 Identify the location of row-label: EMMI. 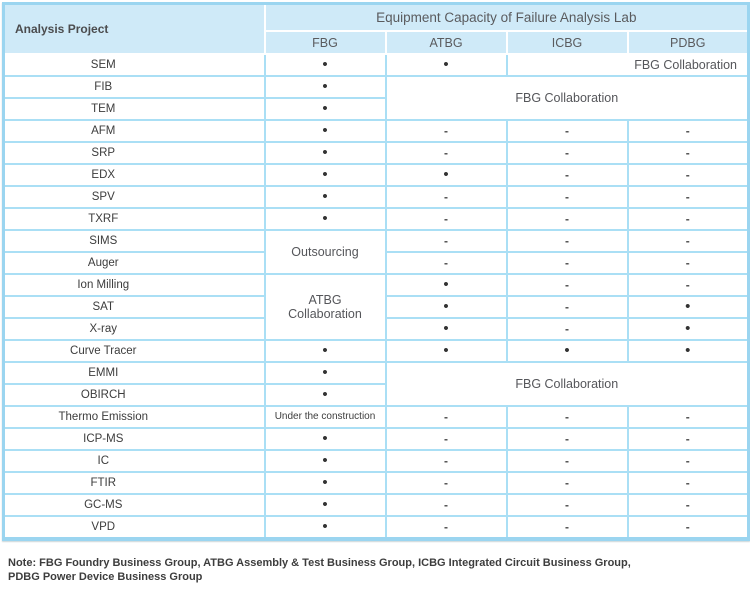
(134, 373).